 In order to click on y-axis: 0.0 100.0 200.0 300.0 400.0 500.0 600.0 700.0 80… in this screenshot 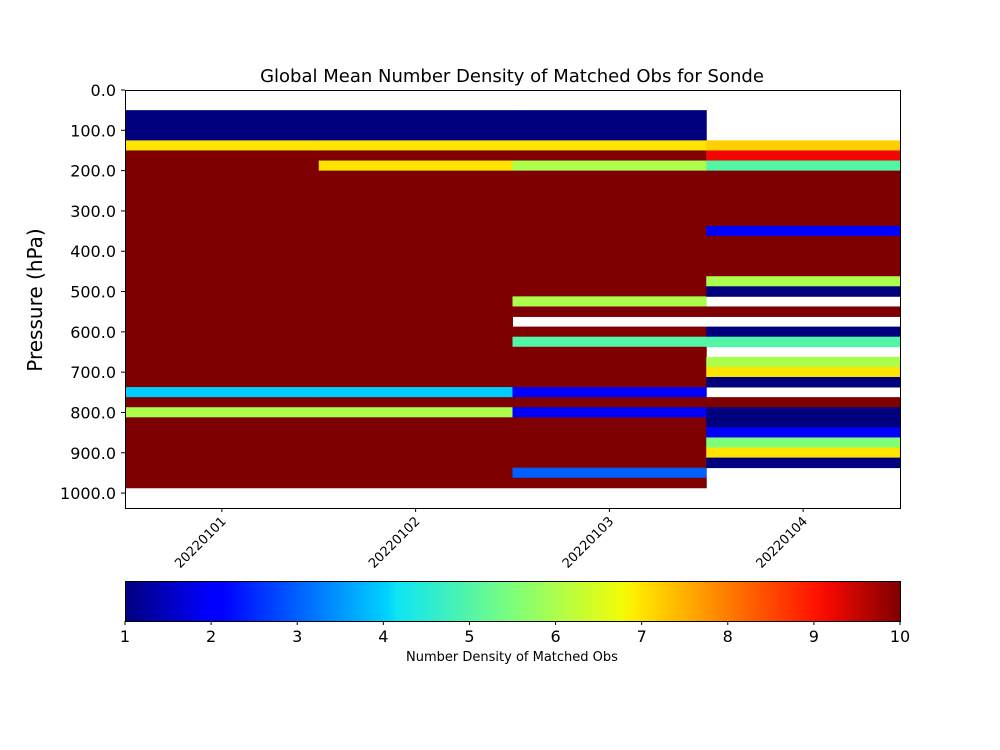, I will do `click(92, 292)`.